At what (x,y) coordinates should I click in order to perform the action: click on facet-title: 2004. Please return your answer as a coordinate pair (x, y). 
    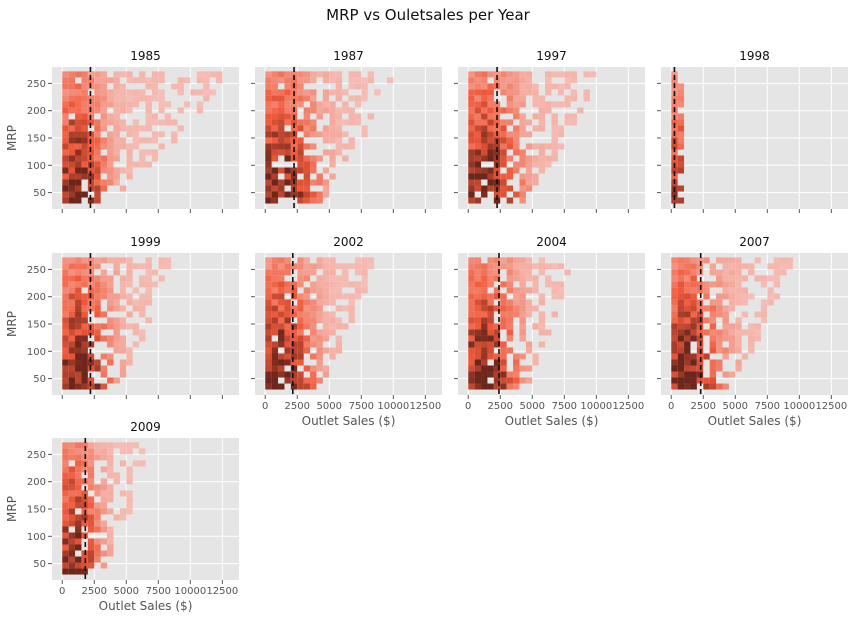
    Looking at the image, I should click on (551, 242).